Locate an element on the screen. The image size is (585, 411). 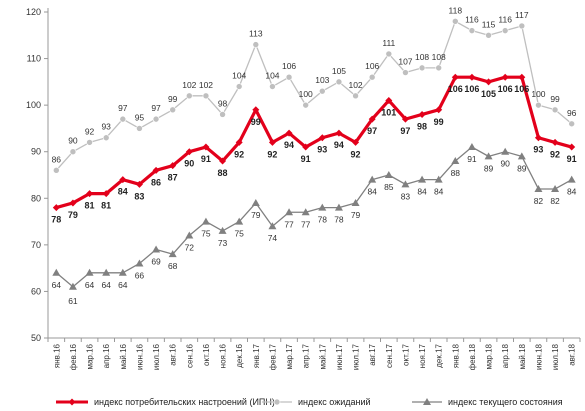
x-tick-label: фев.18 is located at coordinates (472, 356).